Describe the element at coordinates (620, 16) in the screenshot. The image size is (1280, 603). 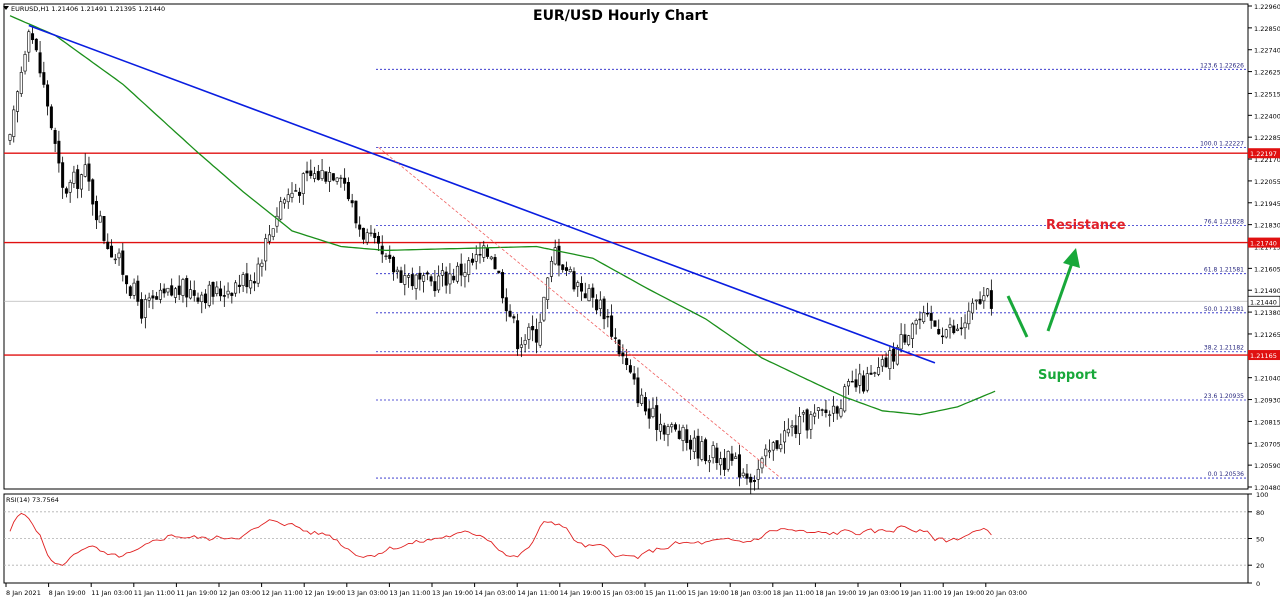
I see `chart-title: EUR/USD Hourly Chart` at that location.